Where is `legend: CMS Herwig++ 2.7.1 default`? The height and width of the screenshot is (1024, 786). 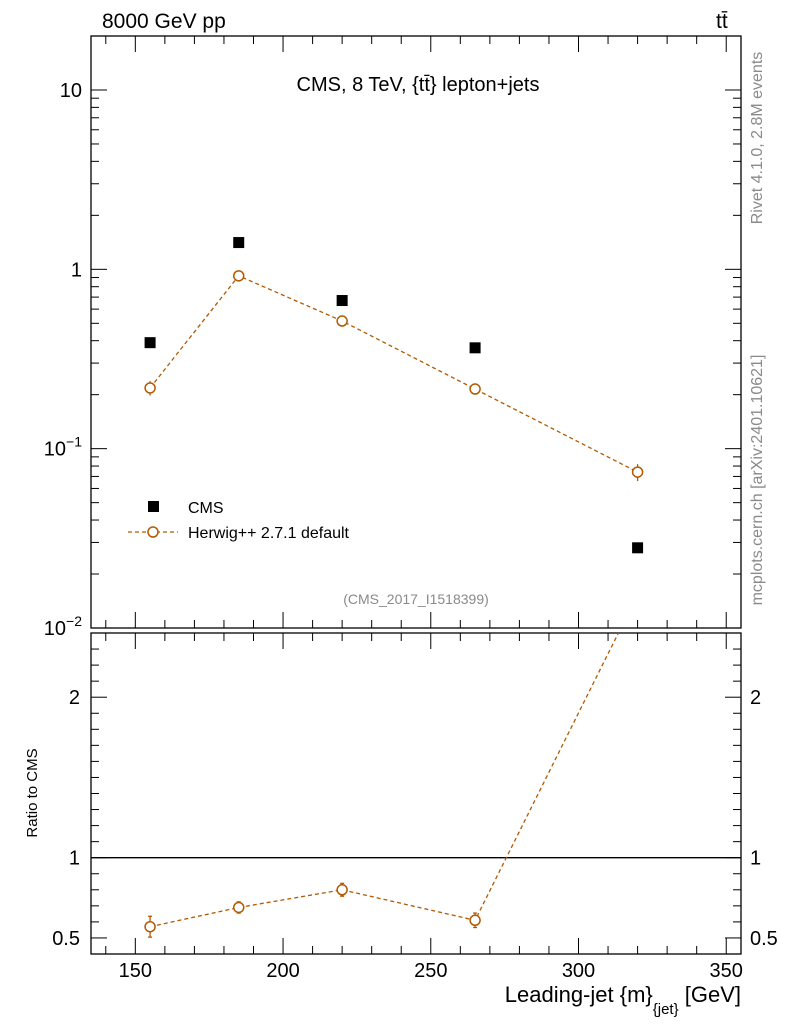
legend: CMS Herwig++ 2.7.1 default is located at coordinates (239, 521).